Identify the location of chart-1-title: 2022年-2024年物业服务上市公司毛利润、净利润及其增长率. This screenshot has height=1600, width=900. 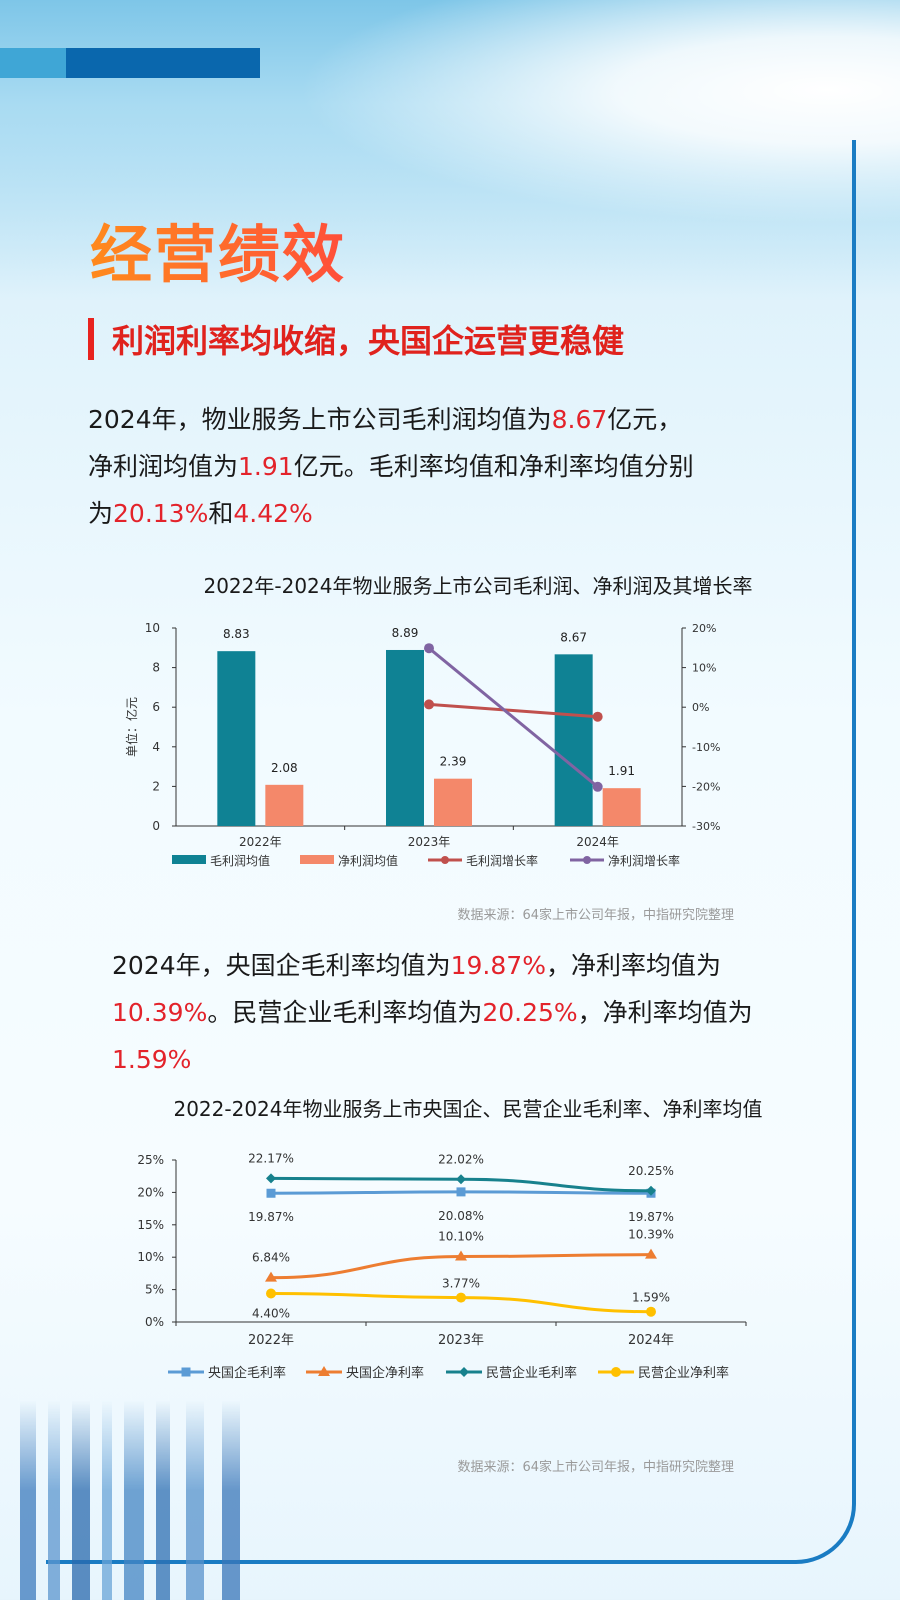
(478, 586).